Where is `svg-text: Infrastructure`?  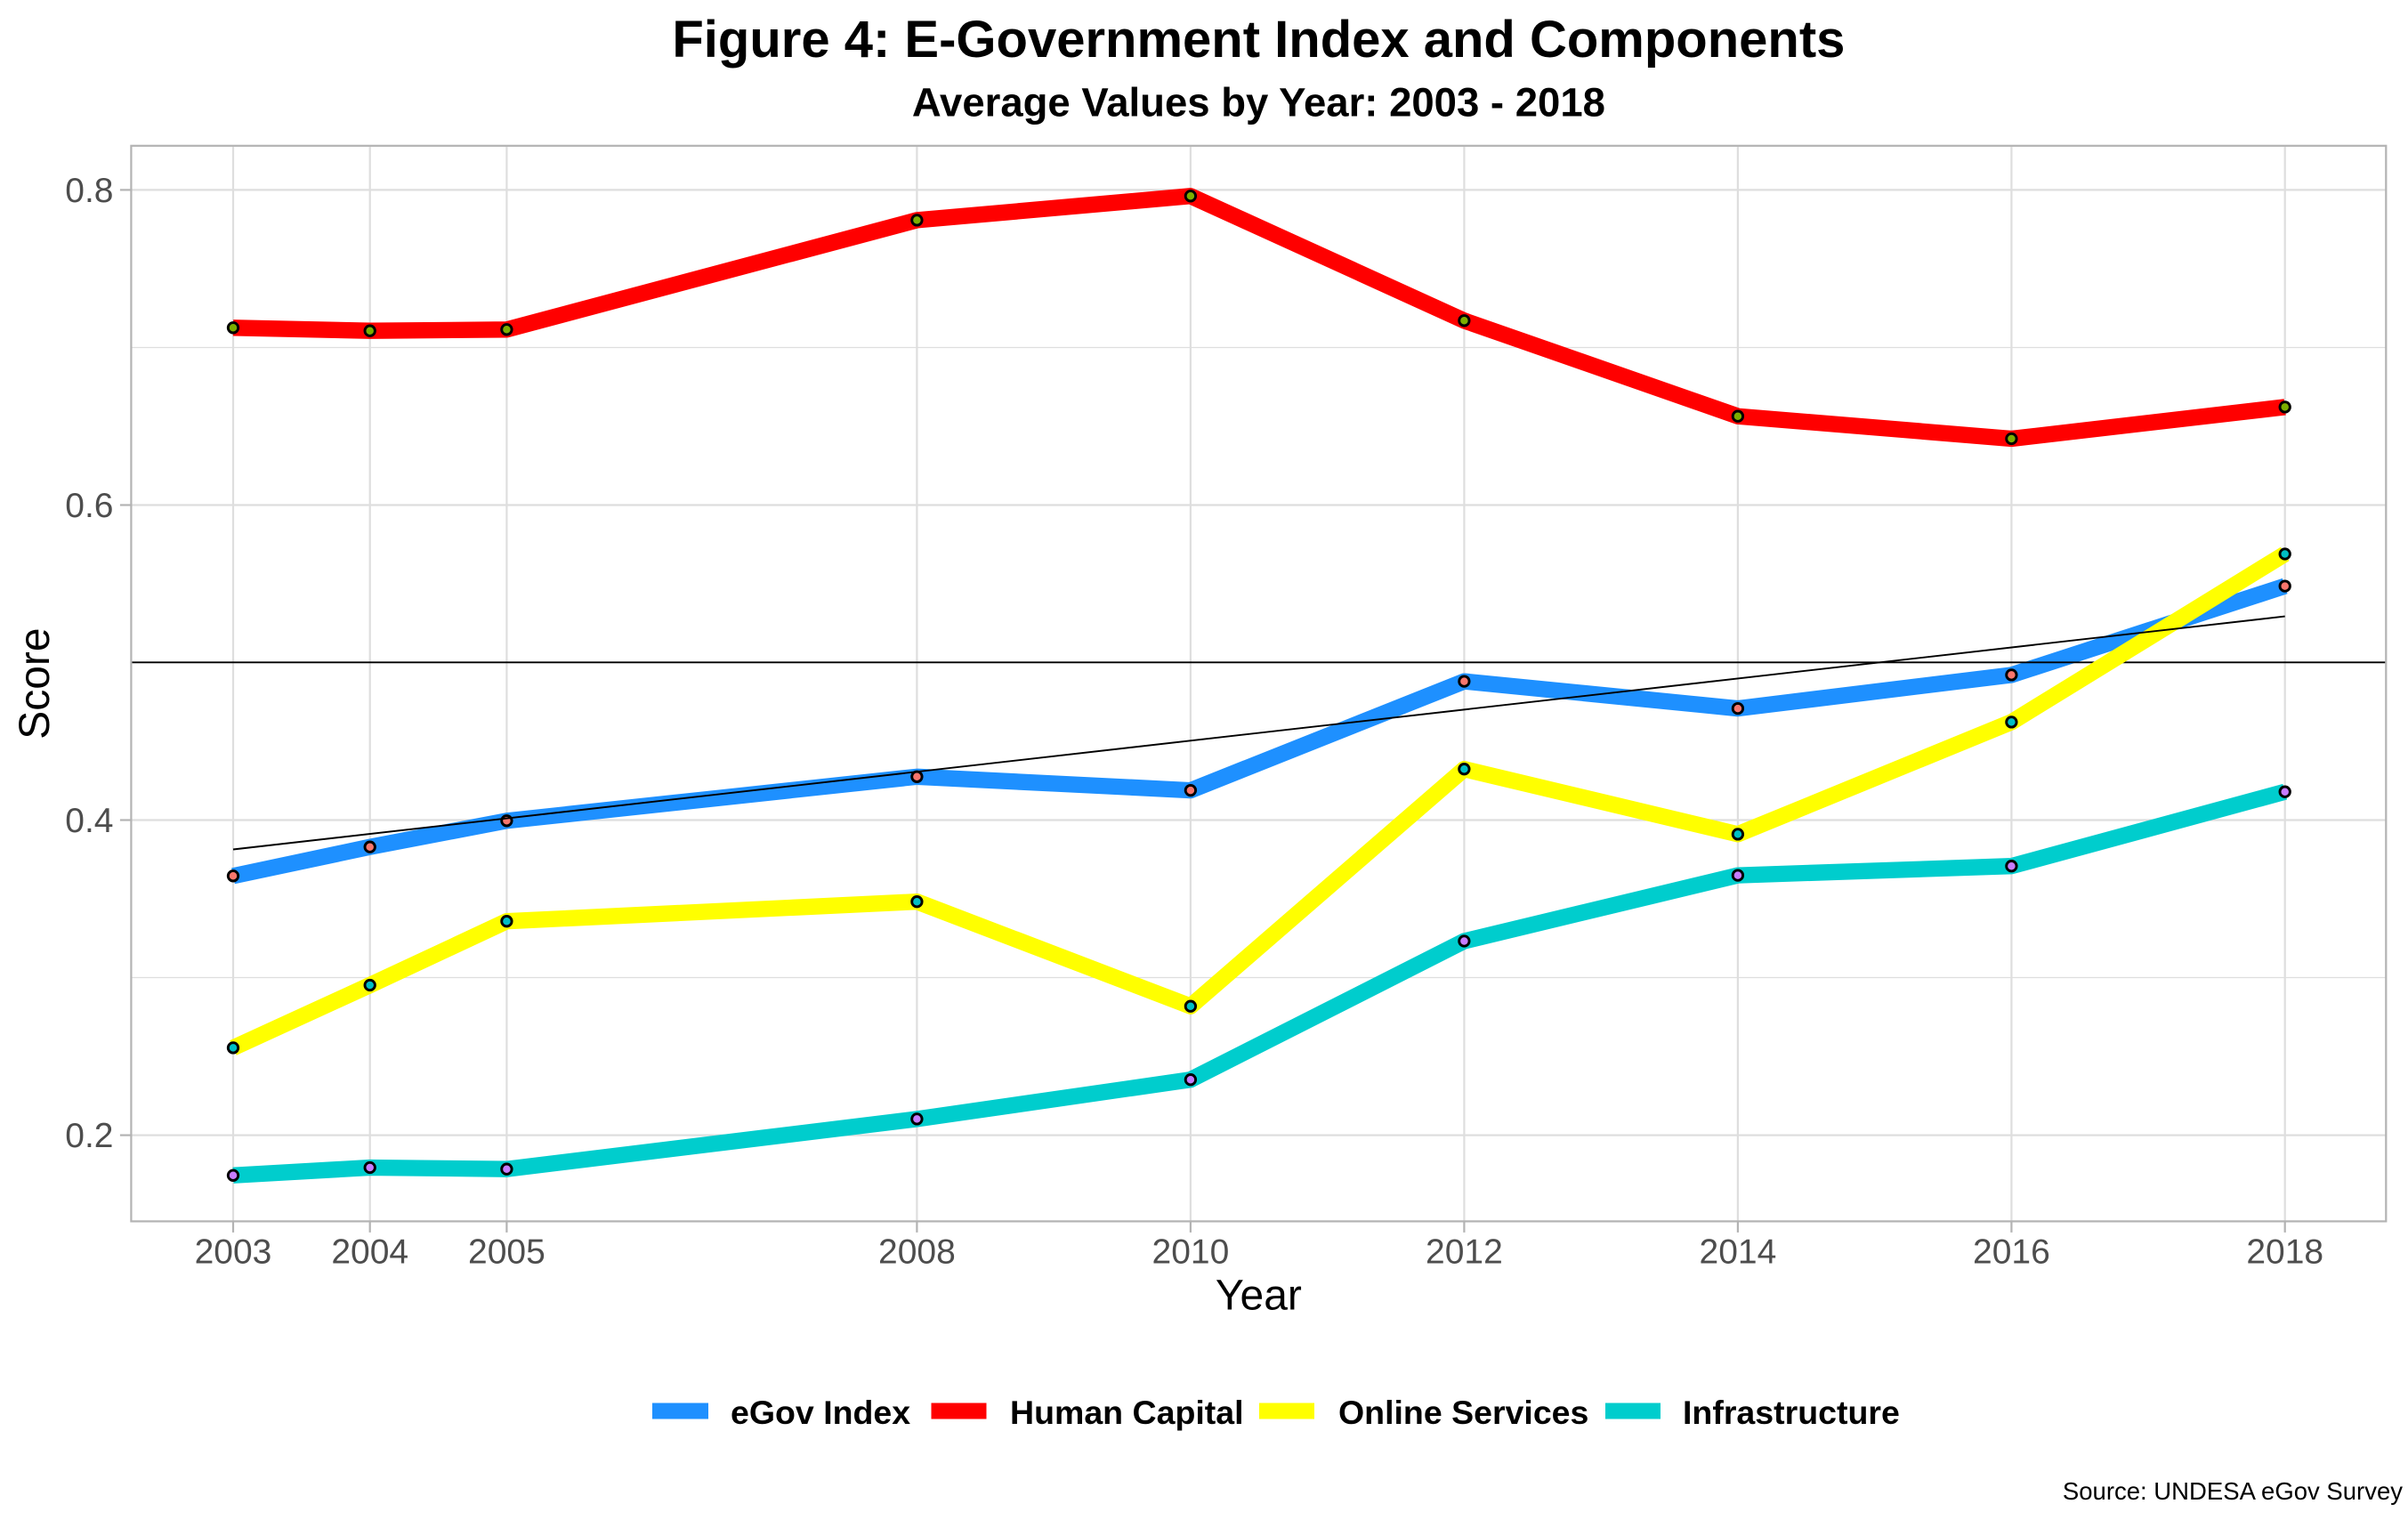
svg-text: Infrastructure is located at coordinates (1791, 1412).